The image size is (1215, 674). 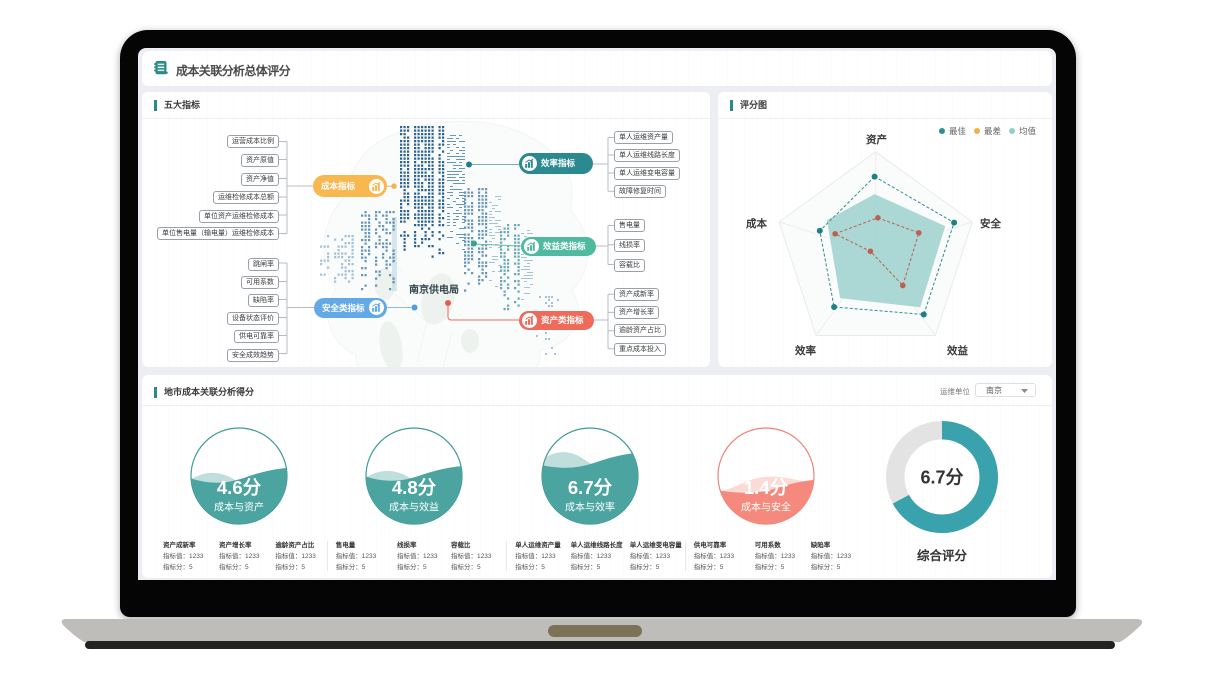 What do you see at coordinates (414, 487) in the screenshot?
I see `svg-text: 4.8分` at bounding box center [414, 487].